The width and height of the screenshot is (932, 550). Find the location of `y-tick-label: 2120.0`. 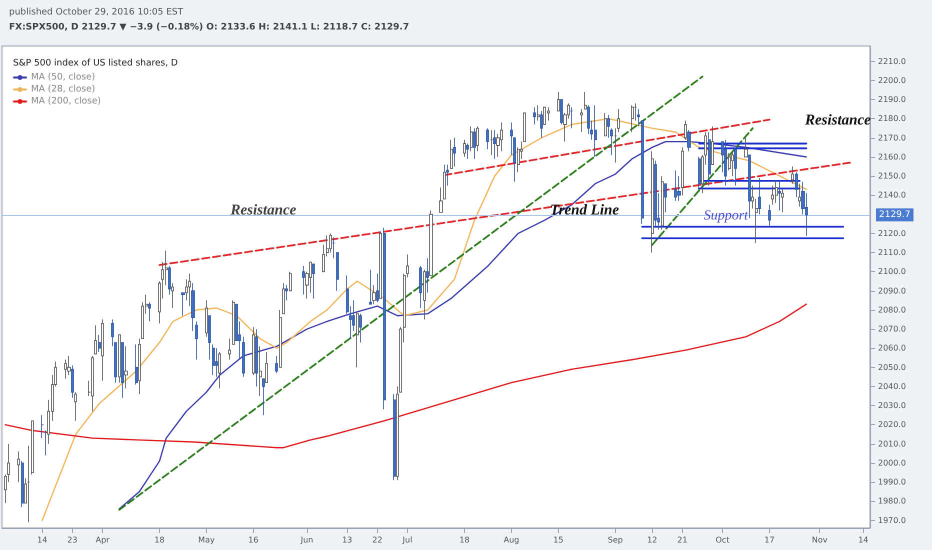

y-tick-label: 2120.0 is located at coordinates (892, 233).